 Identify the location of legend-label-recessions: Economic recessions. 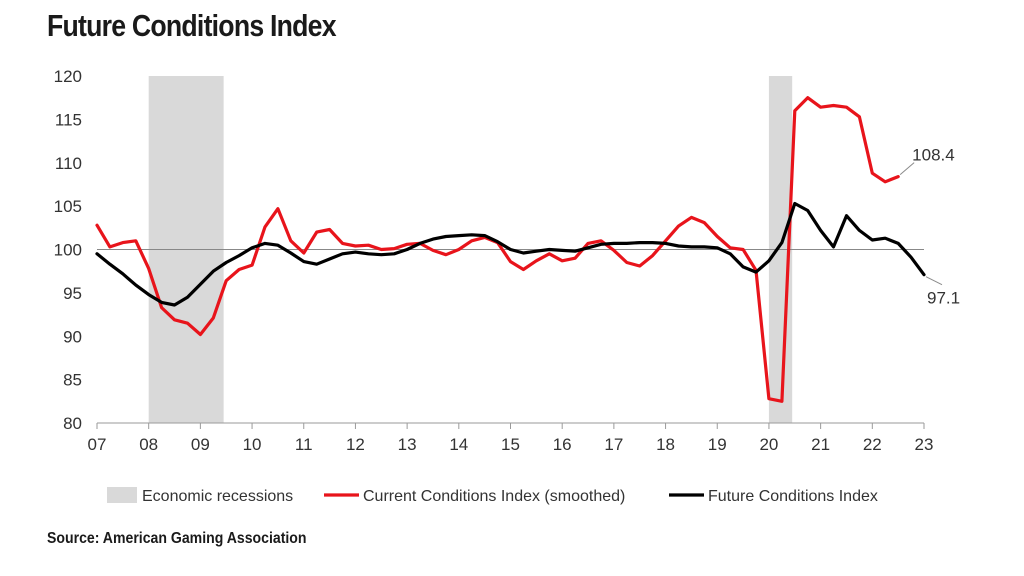
(217, 496).